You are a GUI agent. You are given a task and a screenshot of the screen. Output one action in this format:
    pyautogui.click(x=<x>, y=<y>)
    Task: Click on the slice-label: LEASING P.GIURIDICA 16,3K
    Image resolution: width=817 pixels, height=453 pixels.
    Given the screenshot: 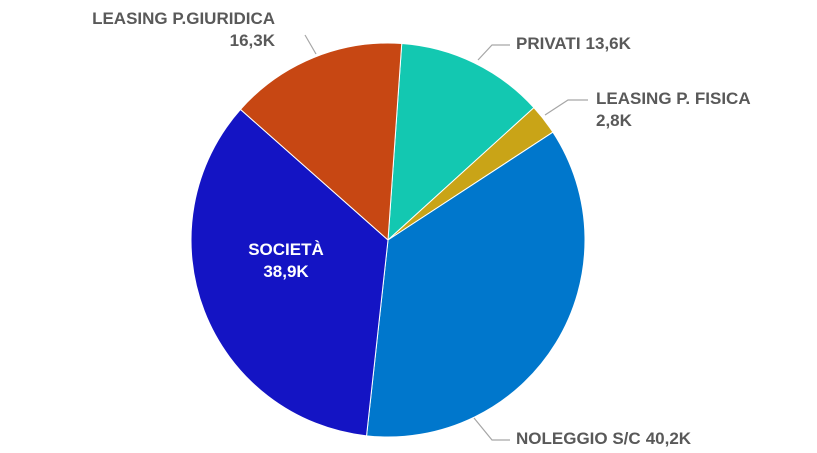 What is the action you would take?
    pyautogui.click(x=184, y=29)
    